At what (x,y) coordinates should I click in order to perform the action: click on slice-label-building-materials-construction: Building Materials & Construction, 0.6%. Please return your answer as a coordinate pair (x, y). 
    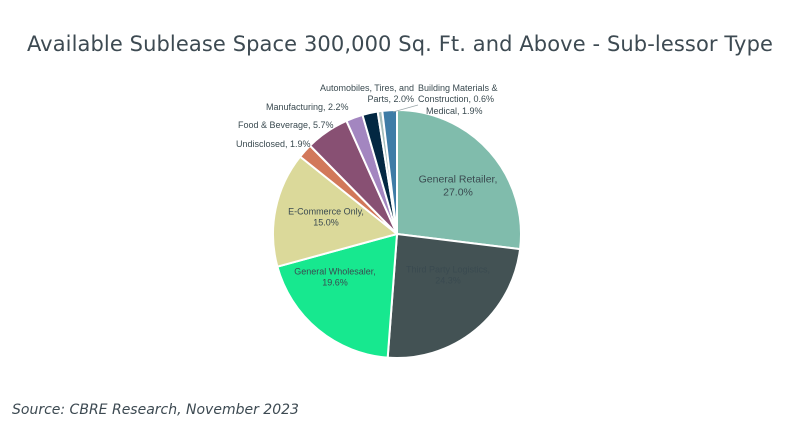
    Looking at the image, I should click on (458, 93).